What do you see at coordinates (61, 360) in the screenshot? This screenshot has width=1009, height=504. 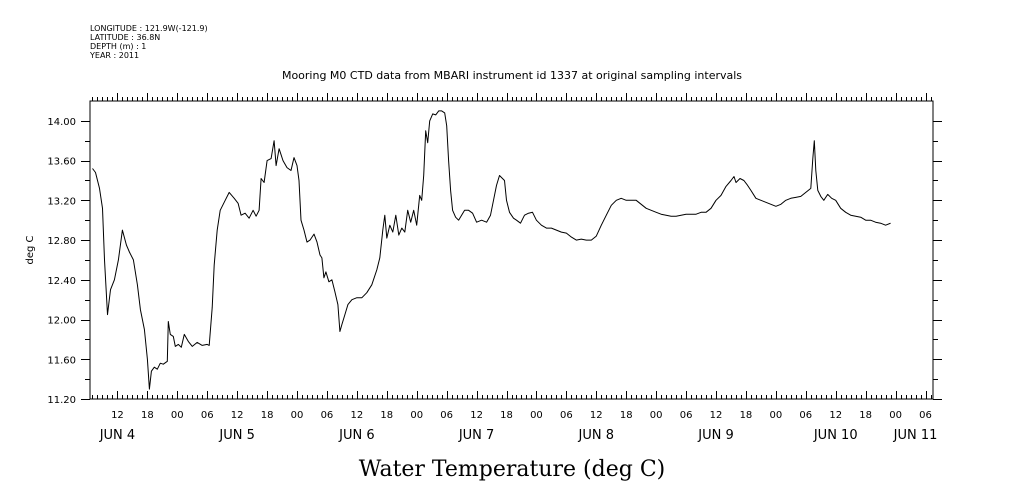 I see `y-tick-label: 11.60` at bounding box center [61, 360].